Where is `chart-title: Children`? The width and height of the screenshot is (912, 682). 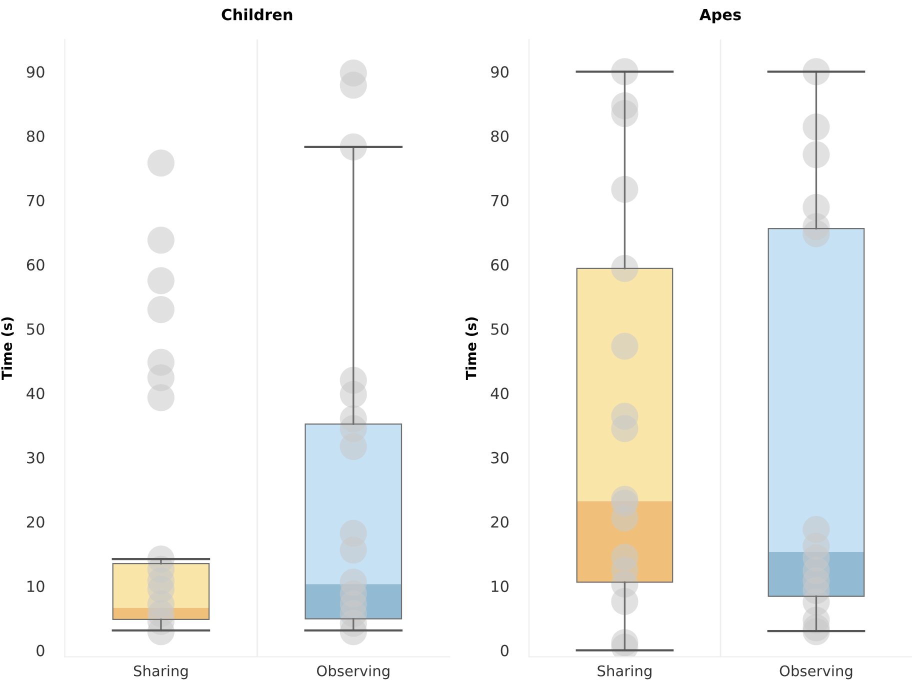
chart-title: Children is located at coordinates (257, 14).